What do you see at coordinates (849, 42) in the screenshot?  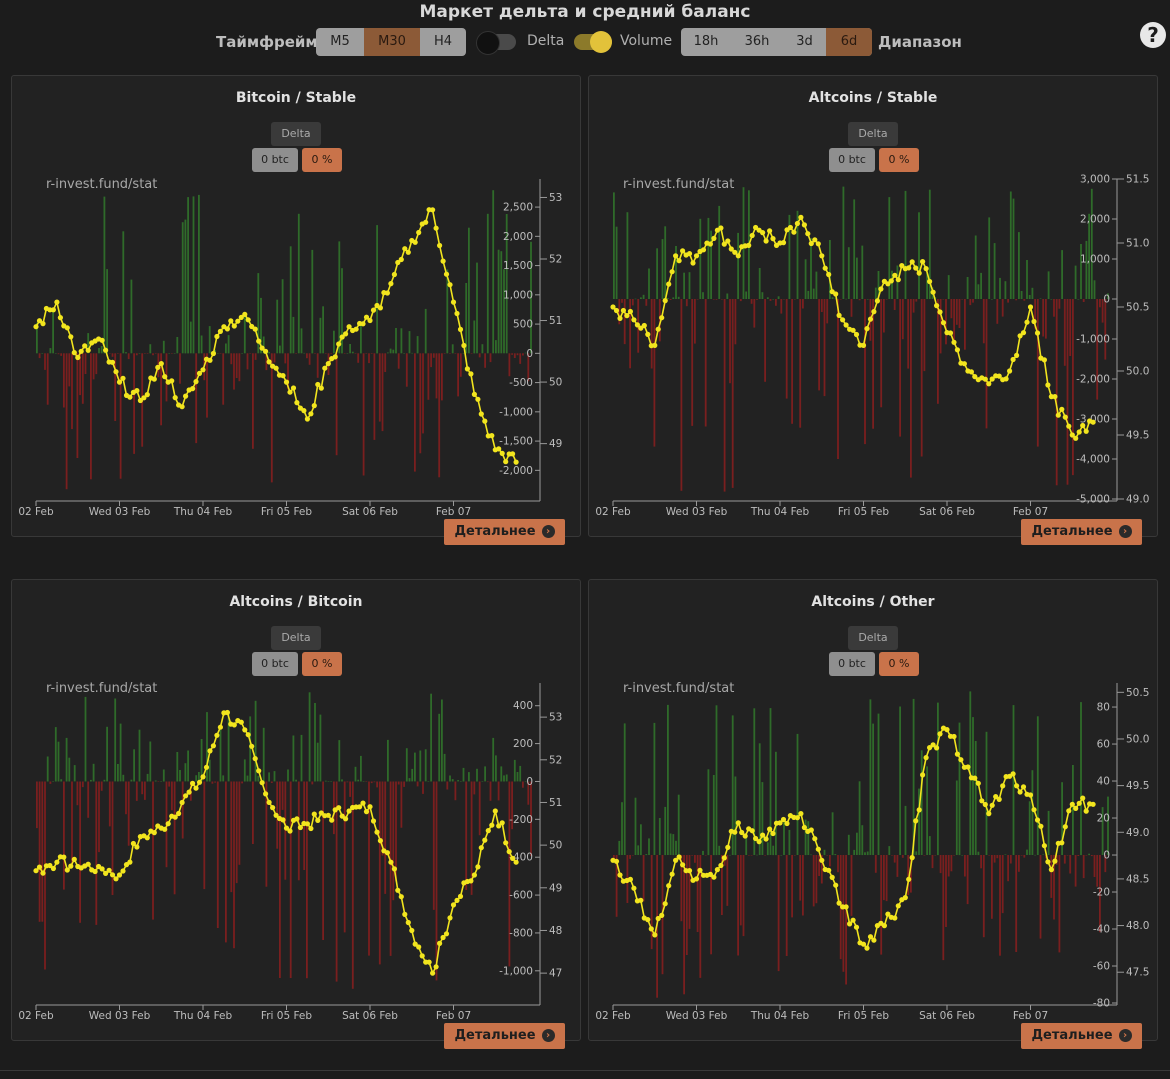 I see `range-6d-button: 6d` at bounding box center [849, 42].